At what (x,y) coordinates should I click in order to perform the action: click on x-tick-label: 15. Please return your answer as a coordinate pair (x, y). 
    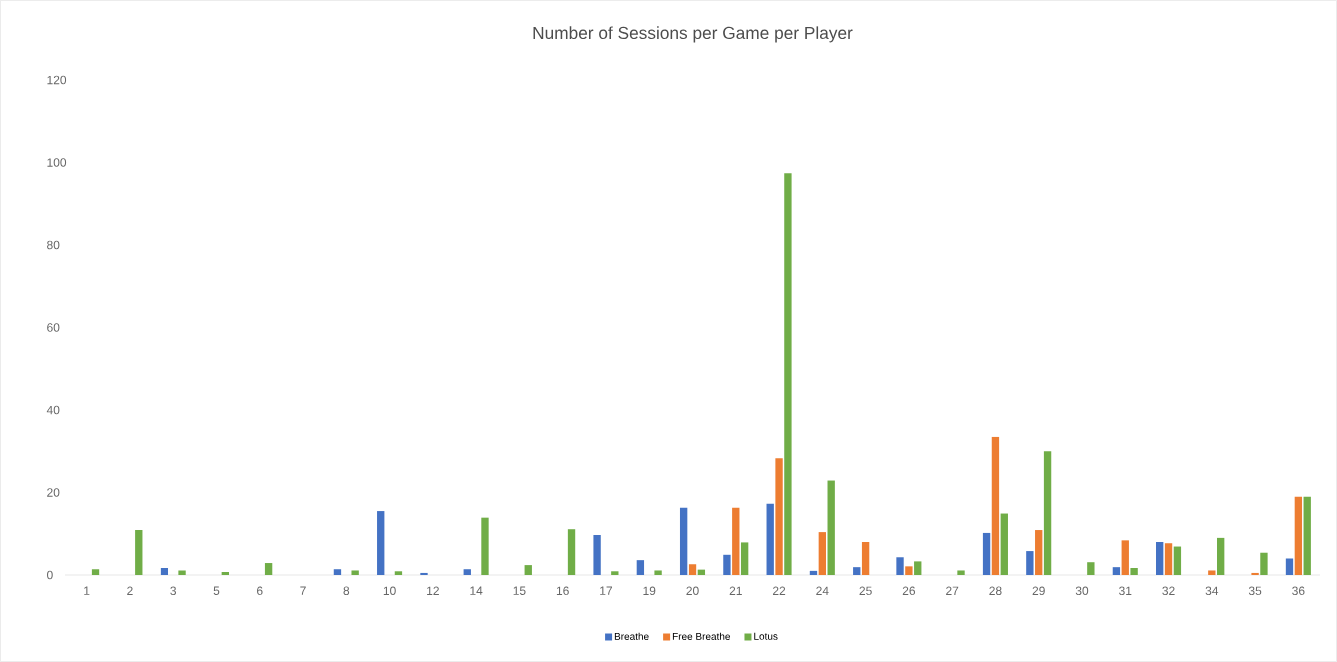
    Looking at the image, I should click on (519, 590).